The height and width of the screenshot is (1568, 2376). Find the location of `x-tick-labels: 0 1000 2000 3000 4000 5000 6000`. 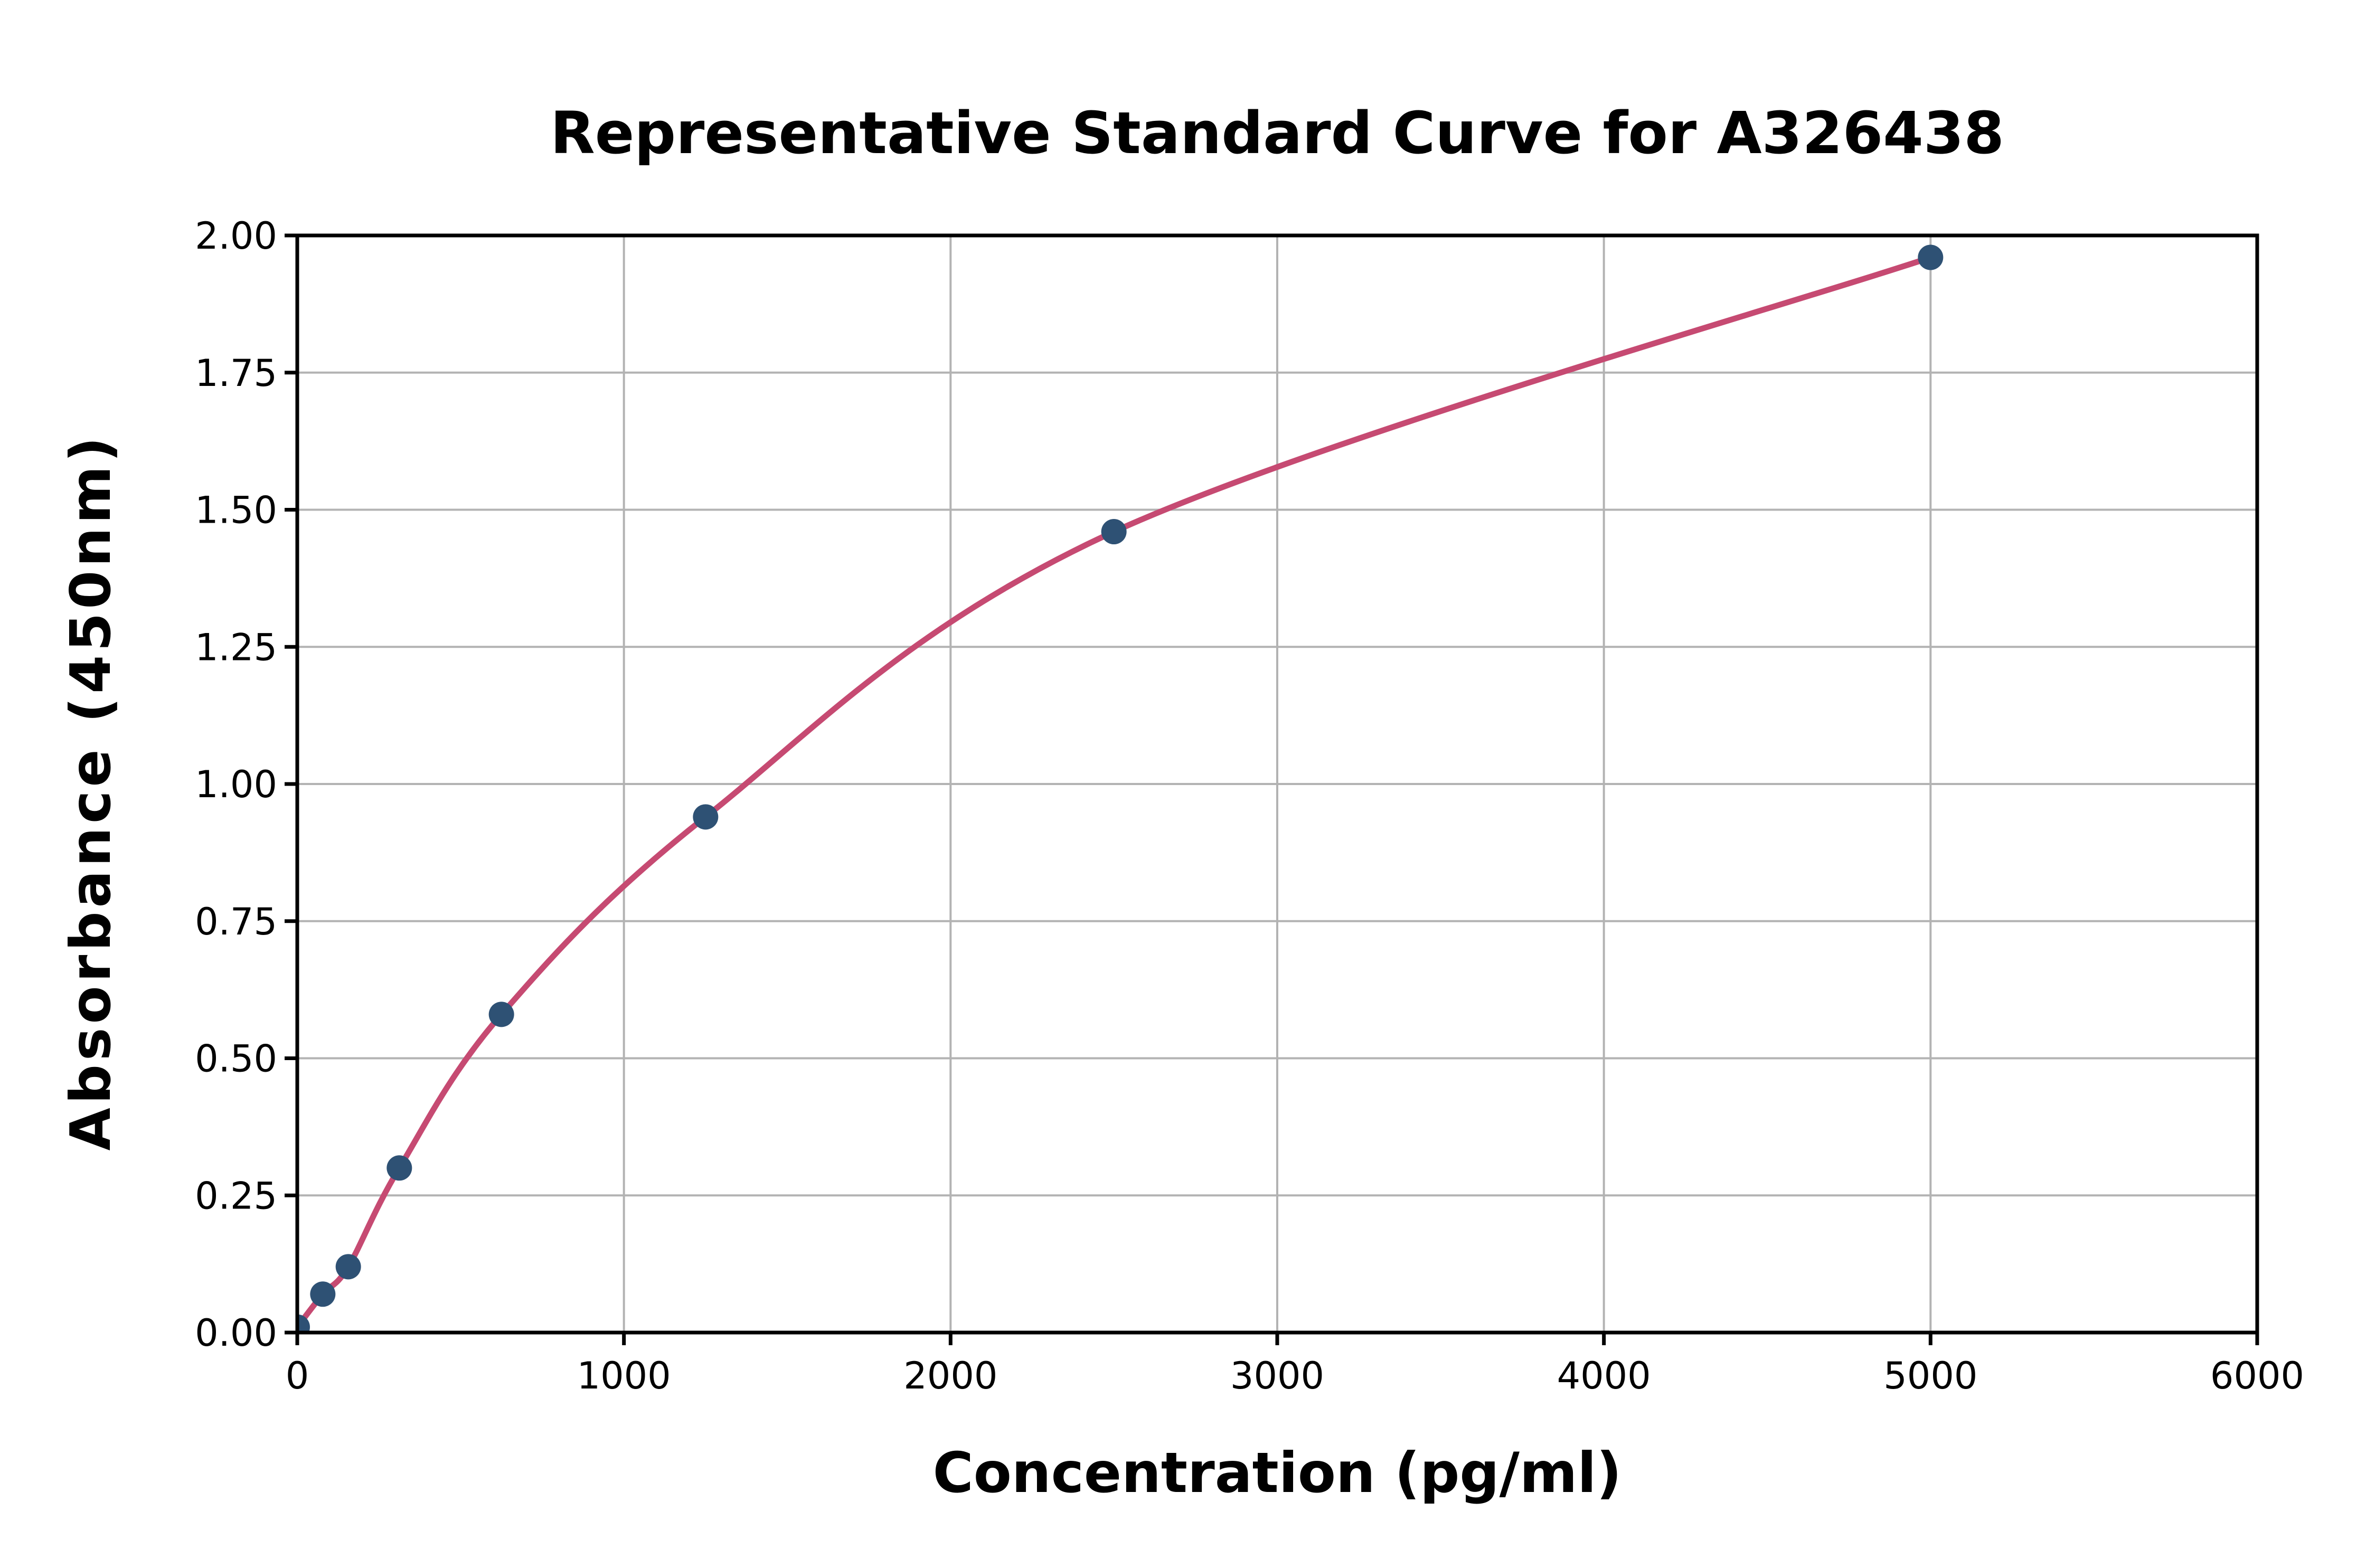

x-tick-labels: 0 1000 2000 3000 4000 5000 6000 is located at coordinates (1295, 1375).